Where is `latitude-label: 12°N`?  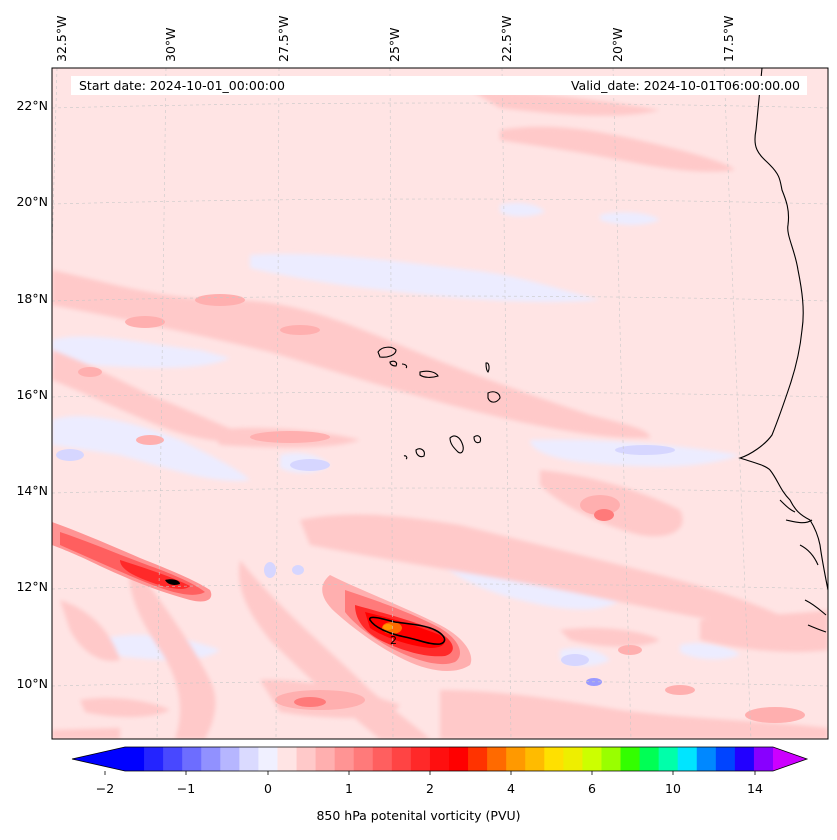 latitude-label: 12°N is located at coordinates (32, 586).